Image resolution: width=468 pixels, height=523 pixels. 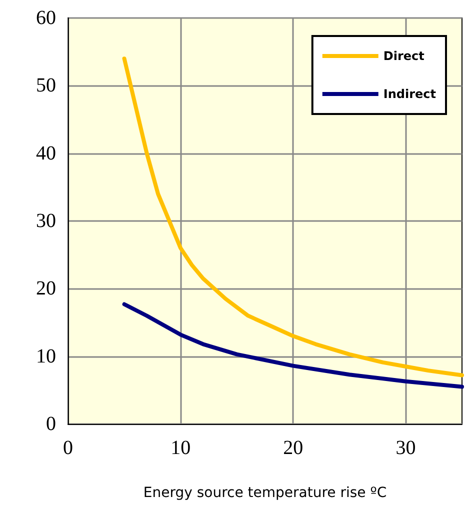 I want to click on legend-label: Direct, so click(x=404, y=56).